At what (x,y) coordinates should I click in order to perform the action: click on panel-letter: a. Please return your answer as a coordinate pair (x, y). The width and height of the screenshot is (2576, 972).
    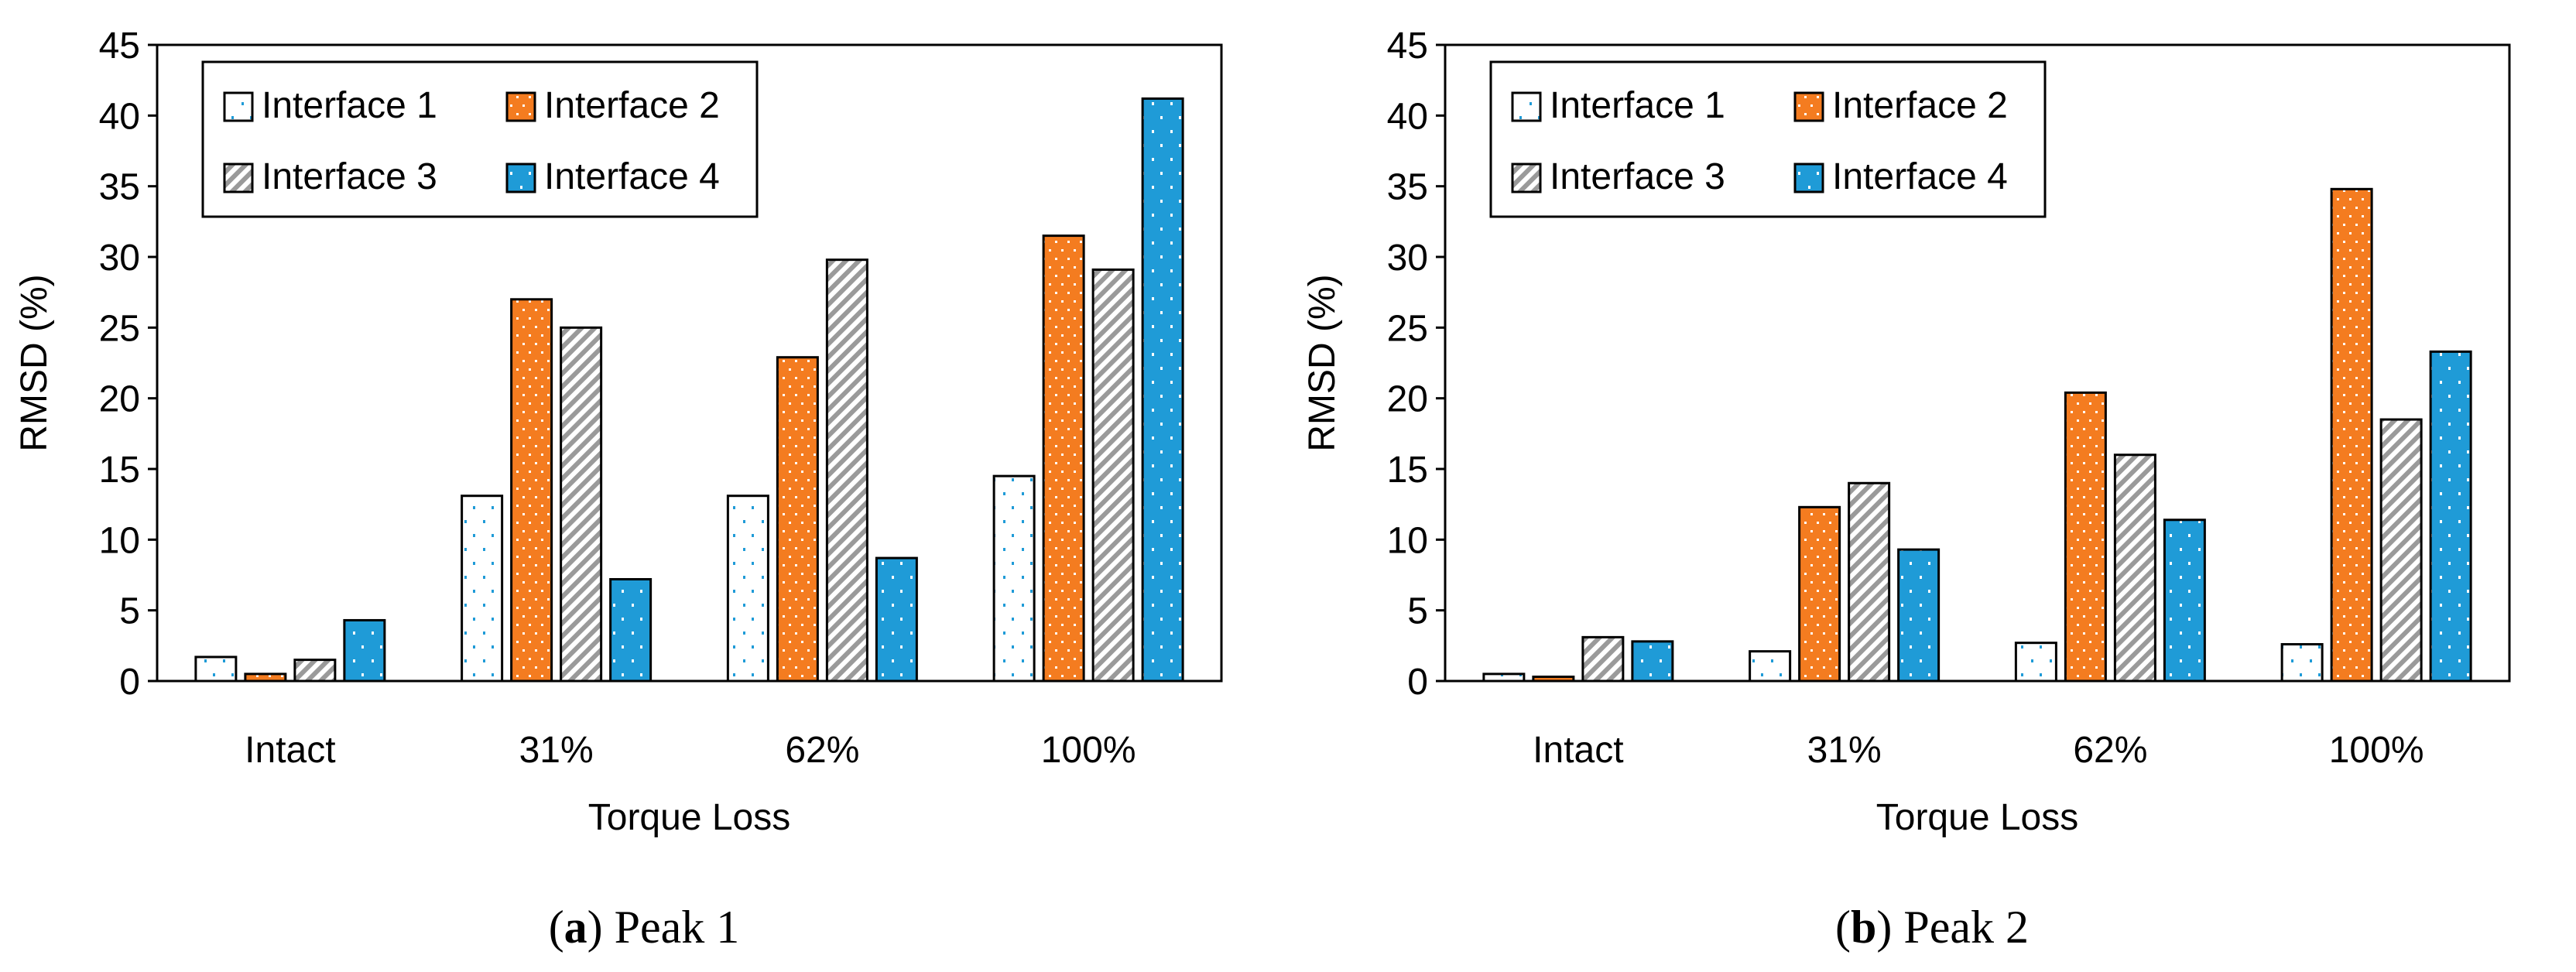
    Looking at the image, I should click on (575, 927).